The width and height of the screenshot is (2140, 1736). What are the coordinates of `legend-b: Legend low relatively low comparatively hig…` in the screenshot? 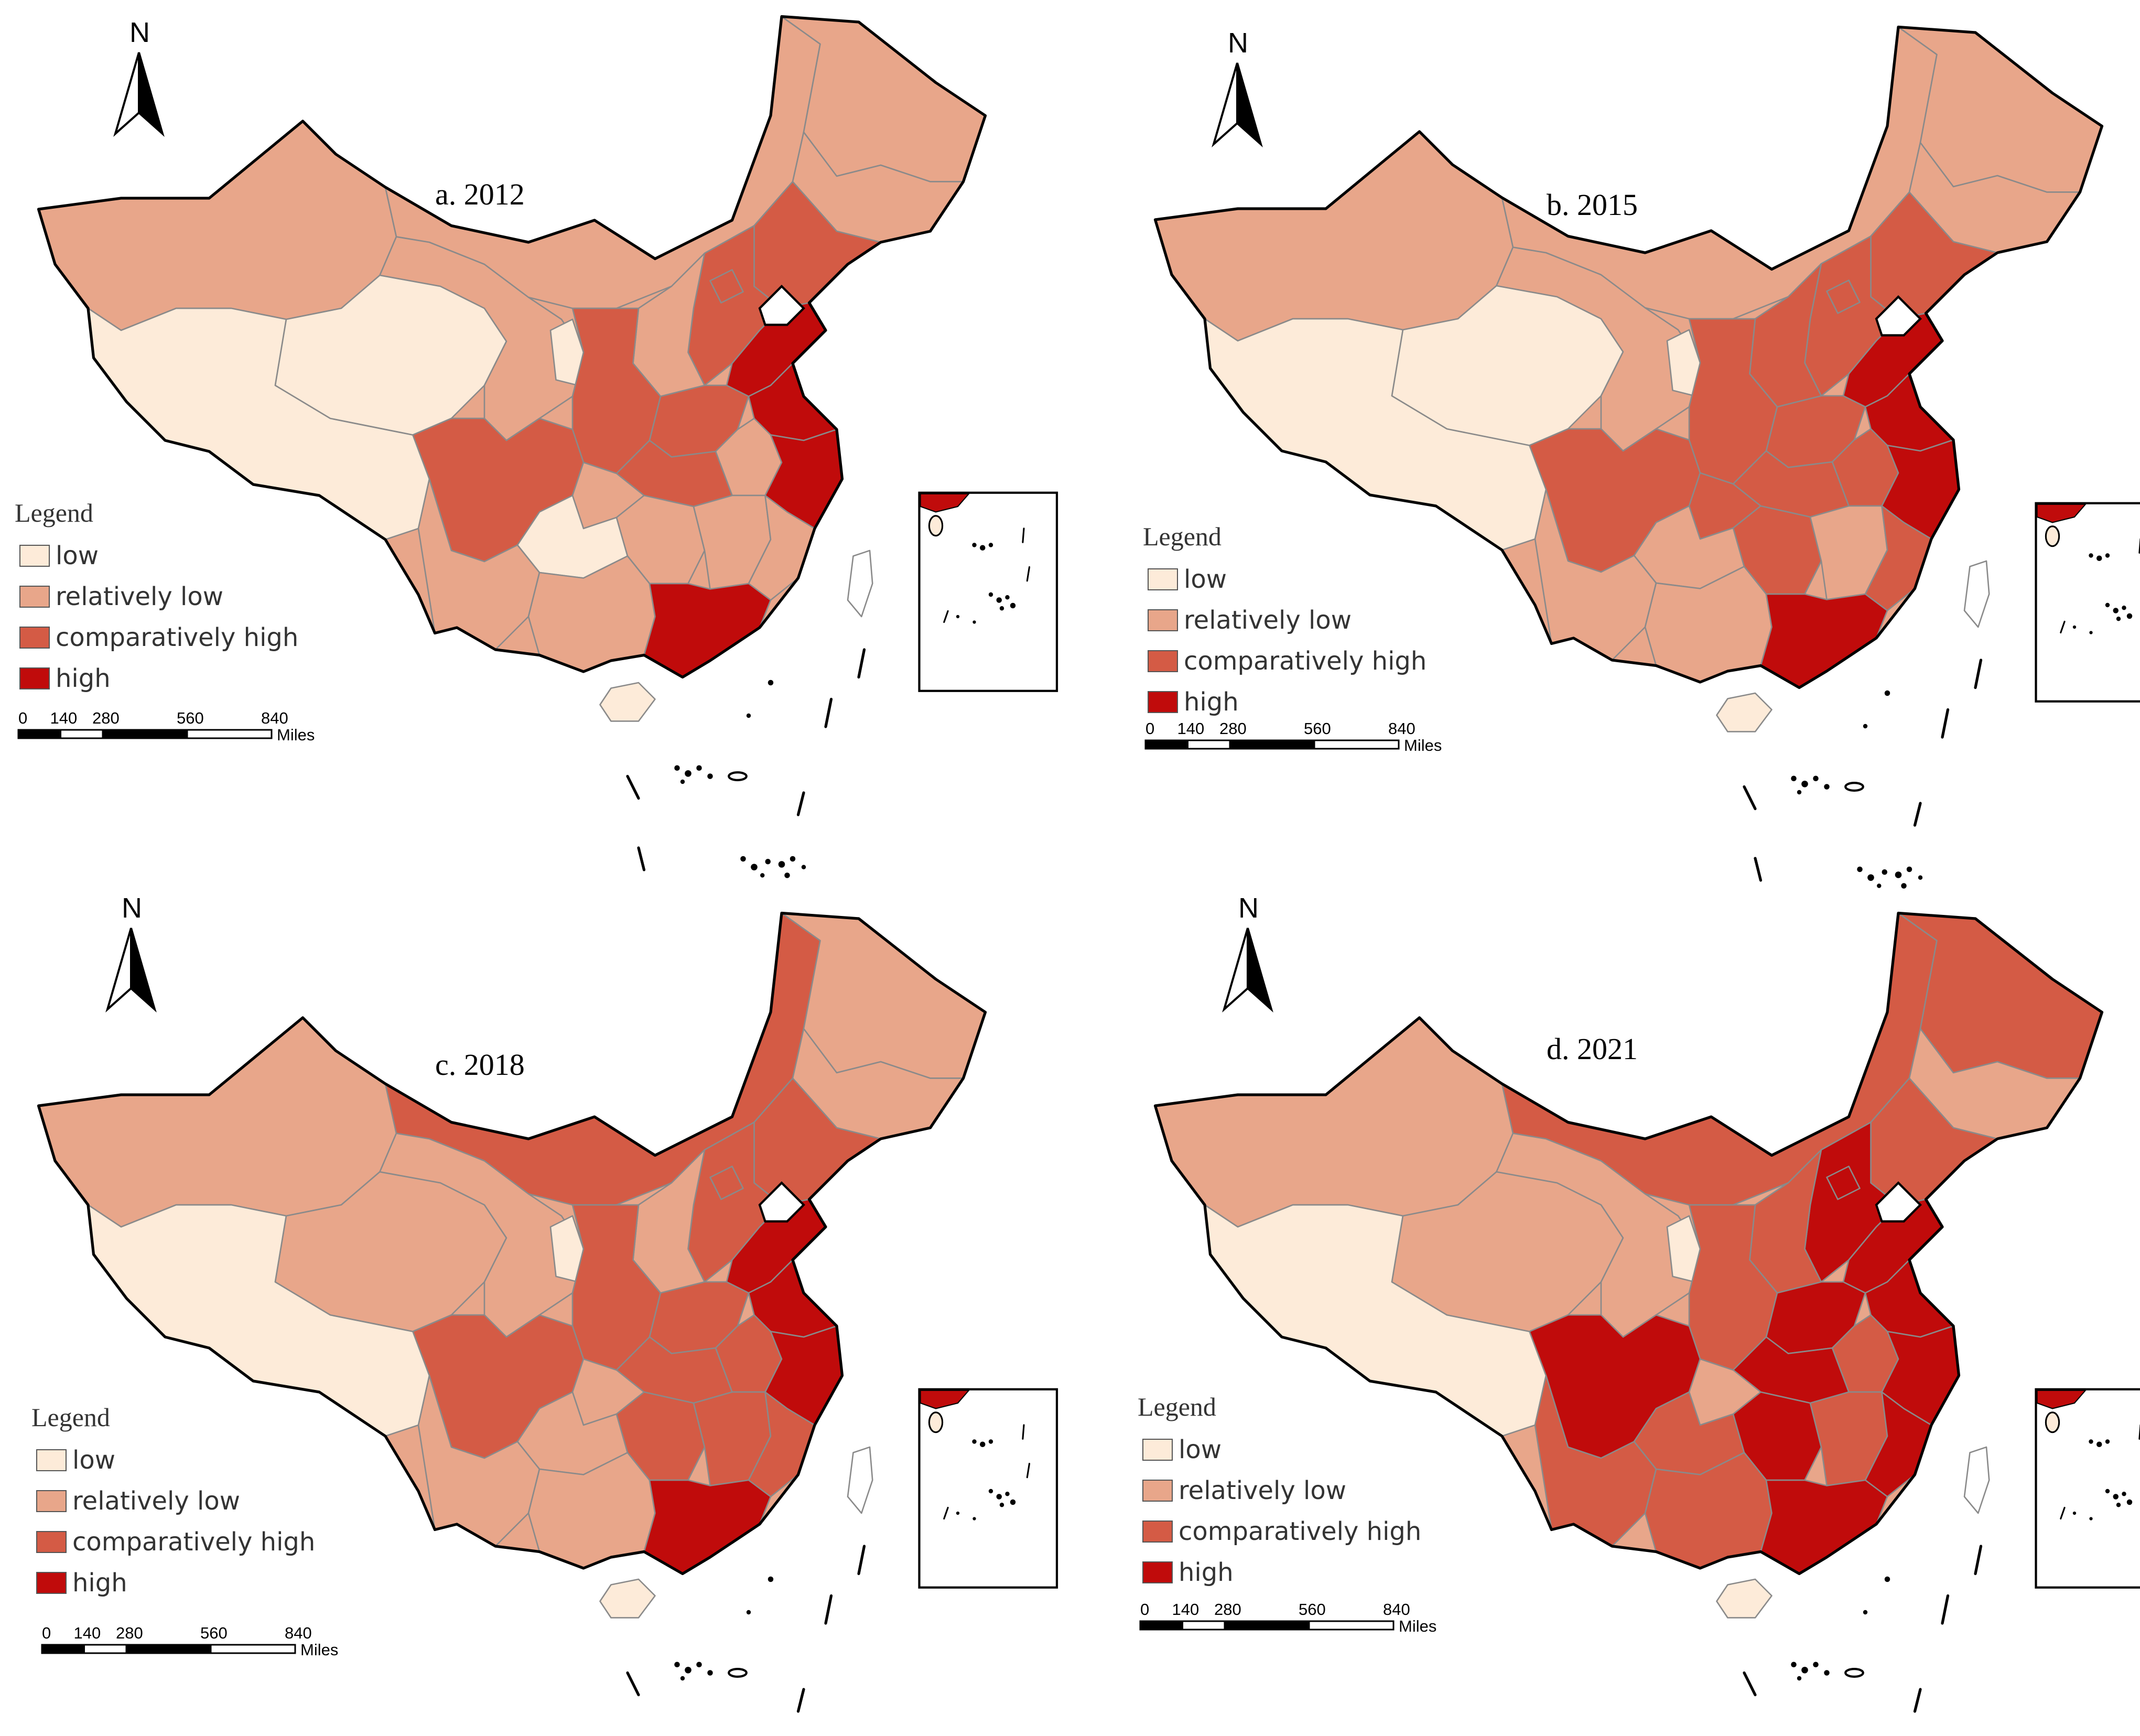 It's located at (1284, 620).